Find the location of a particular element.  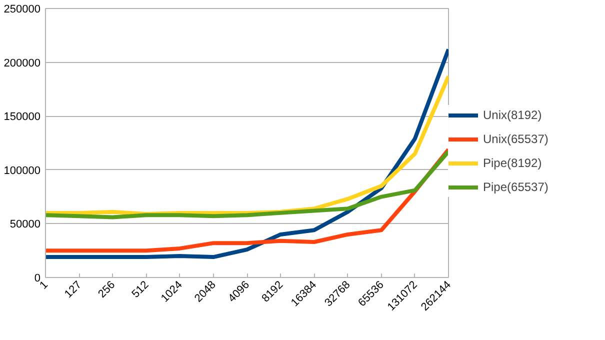

y-tick-label: 200000 is located at coordinates (22, 63).